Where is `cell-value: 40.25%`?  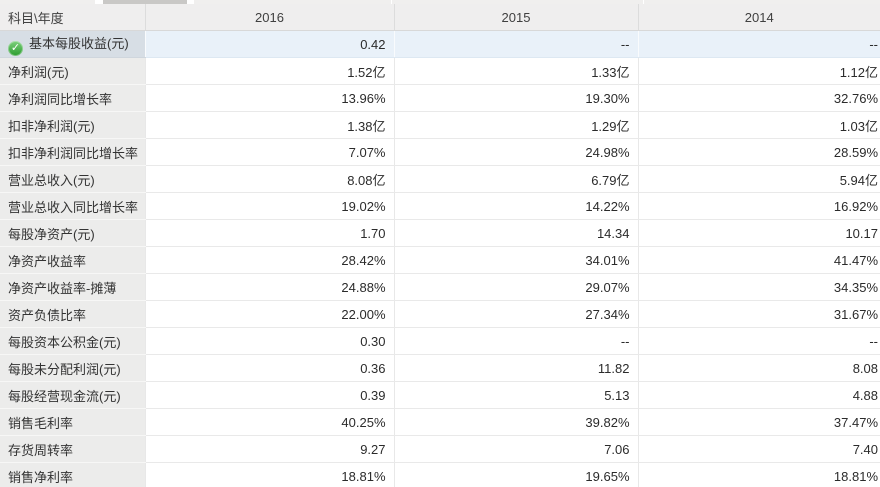
cell-value: 40.25% is located at coordinates (269, 422).